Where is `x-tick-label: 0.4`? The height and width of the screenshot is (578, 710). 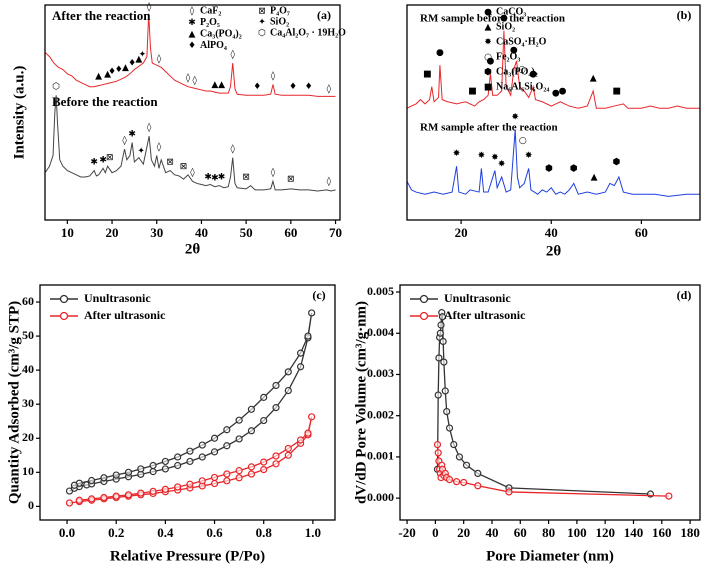
x-tick-label: 0.4 is located at coordinates (165, 532).